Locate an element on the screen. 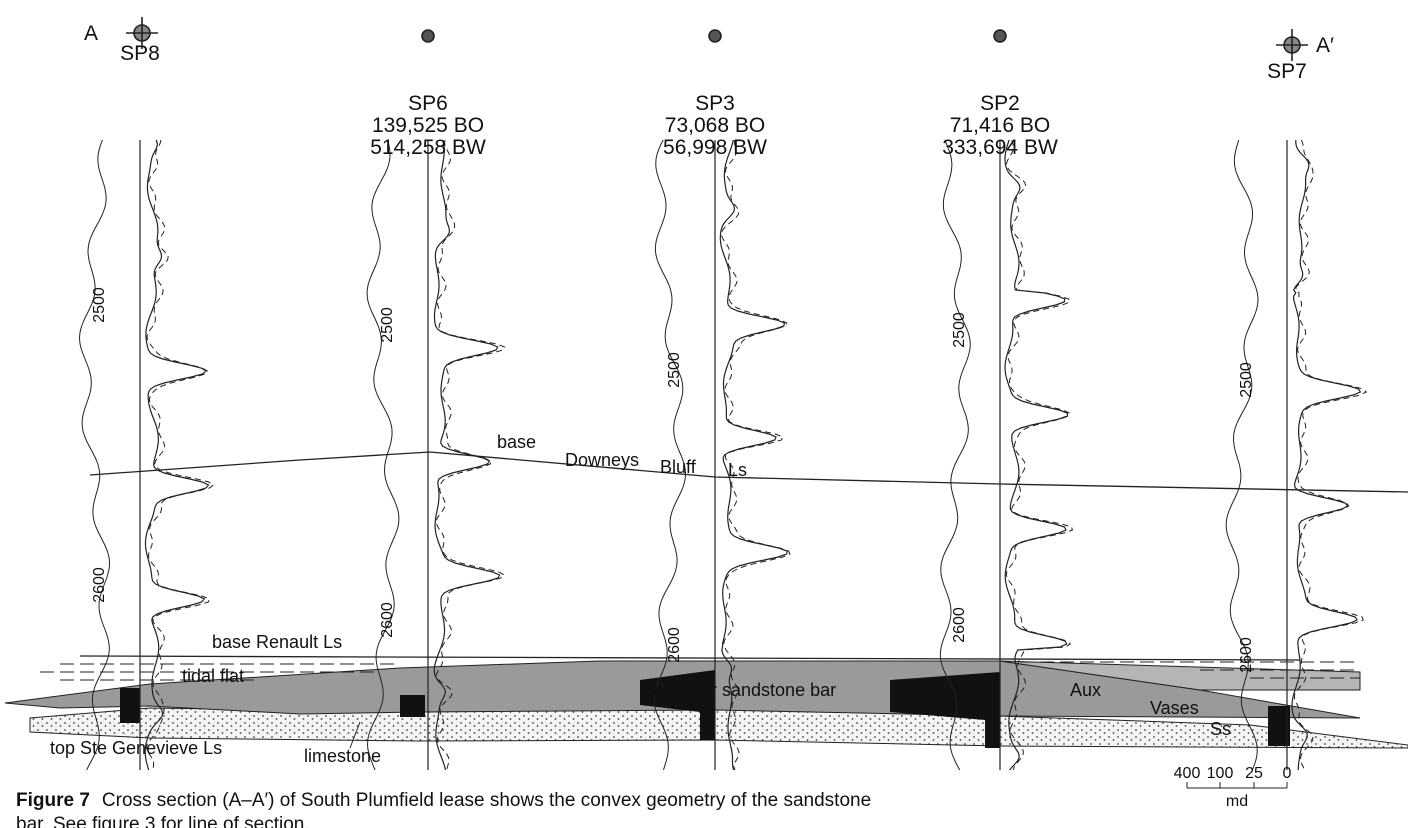 This screenshot has width=1408, height=828. unit-label: limestone is located at coordinates (342, 756).